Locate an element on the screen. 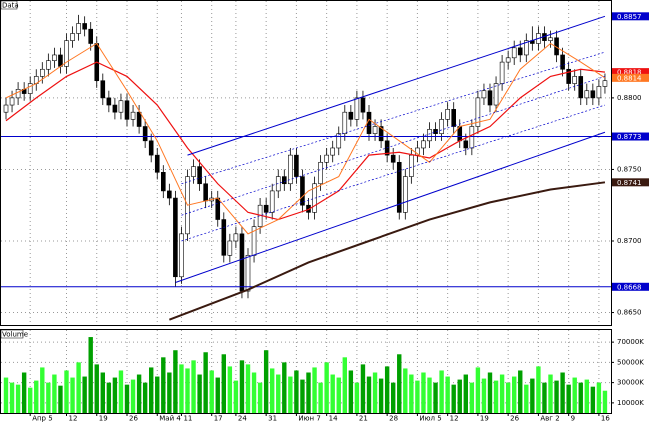 The width and height of the screenshot is (650, 423). price-badge-label: 0.8857 is located at coordinates (629, 17).